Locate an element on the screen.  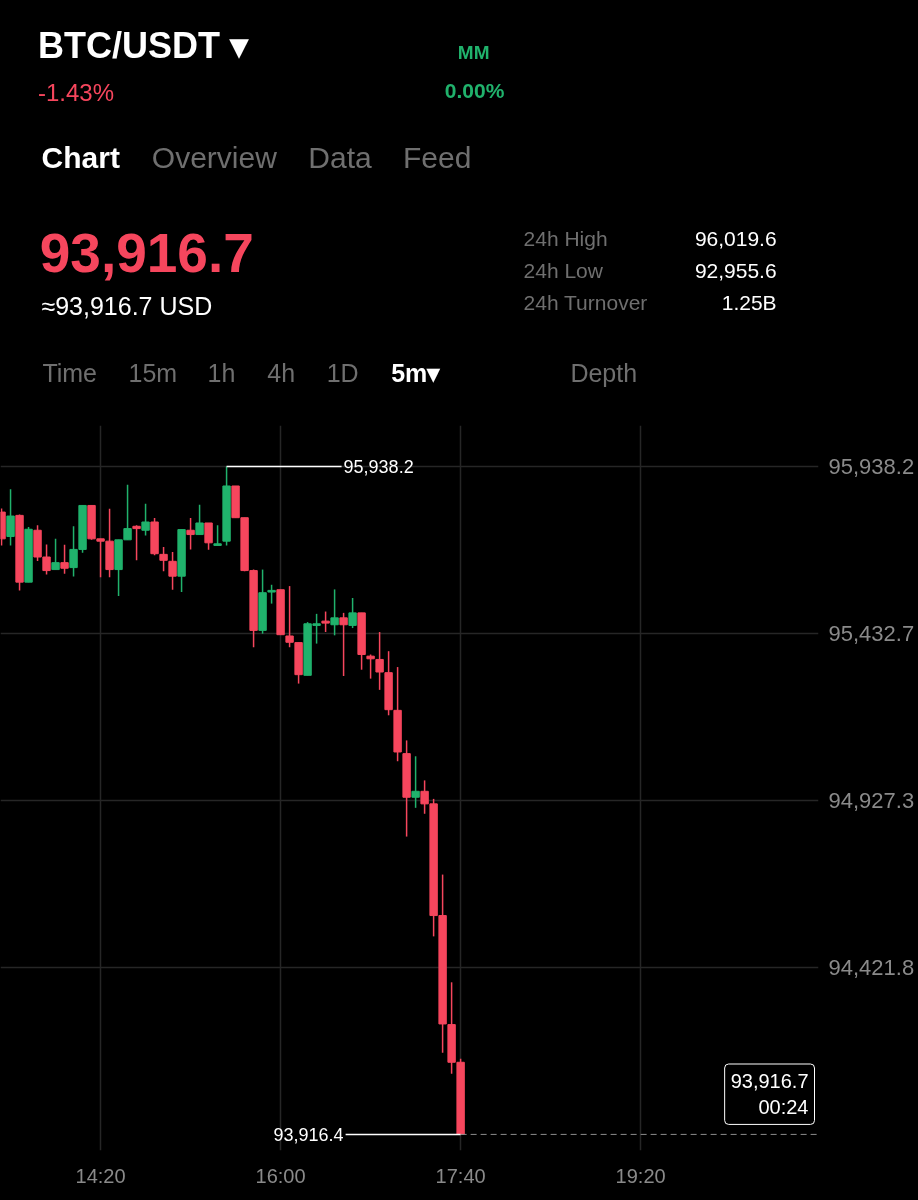
text: 96,019.6 is located at coordinates (735, 238).